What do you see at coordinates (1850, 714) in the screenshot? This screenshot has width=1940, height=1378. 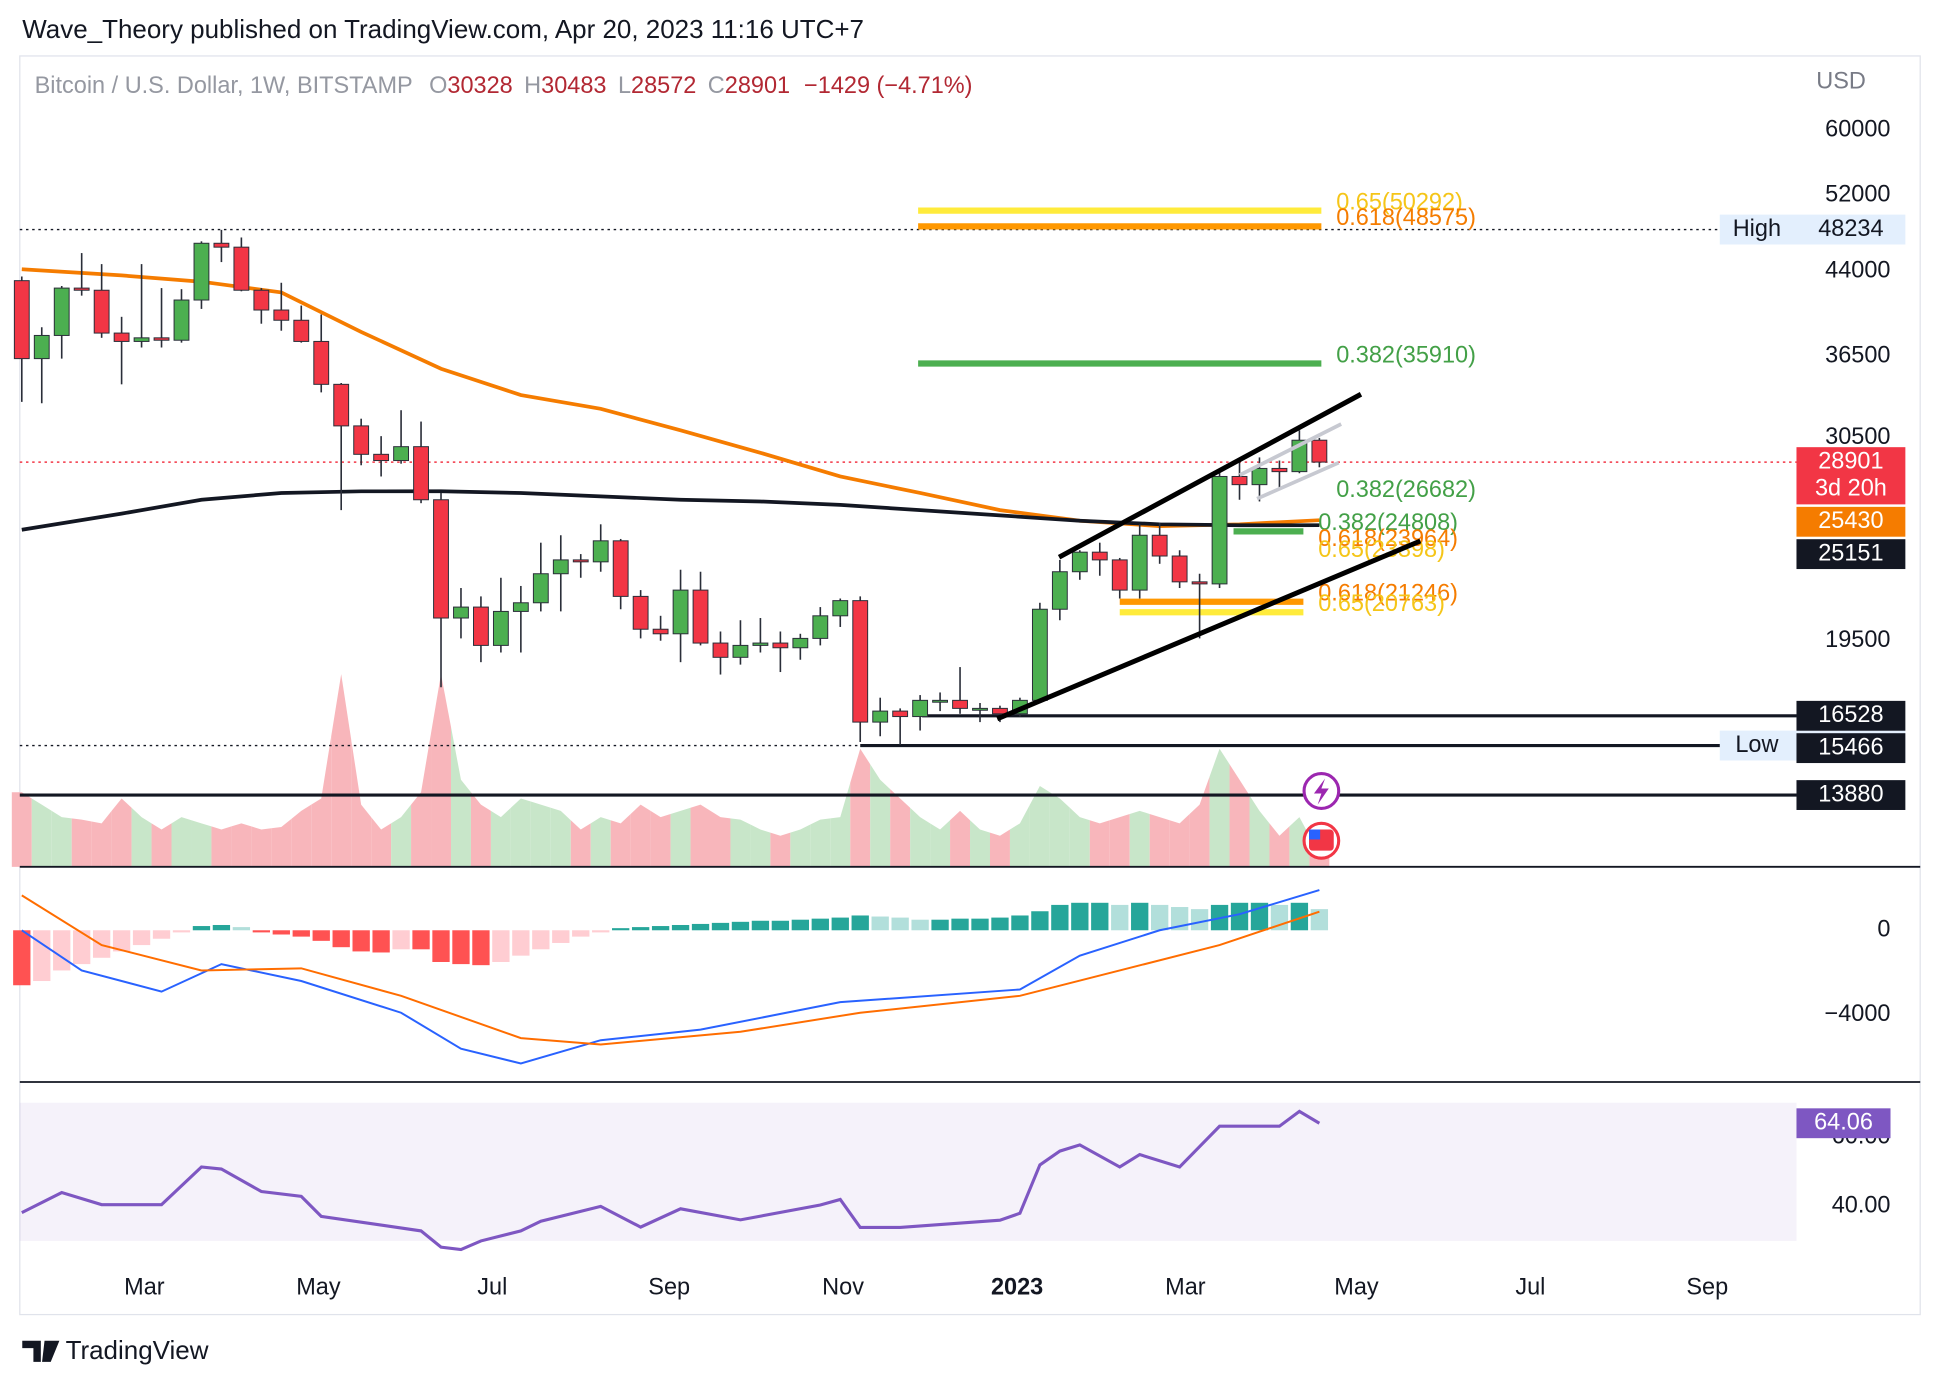 I see `price-label: 16528` at bounding box center [1850, 714].